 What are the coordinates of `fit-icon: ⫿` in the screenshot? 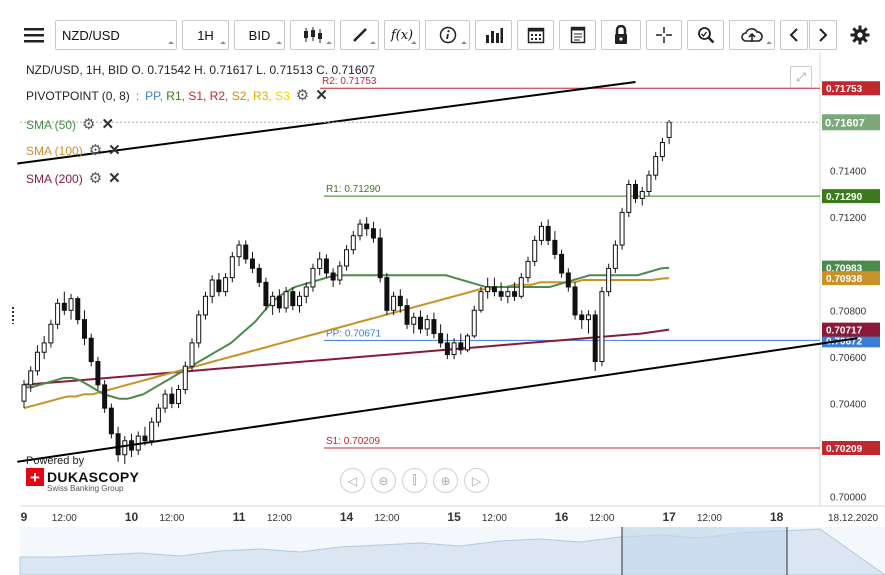 It's located at (414, 480).